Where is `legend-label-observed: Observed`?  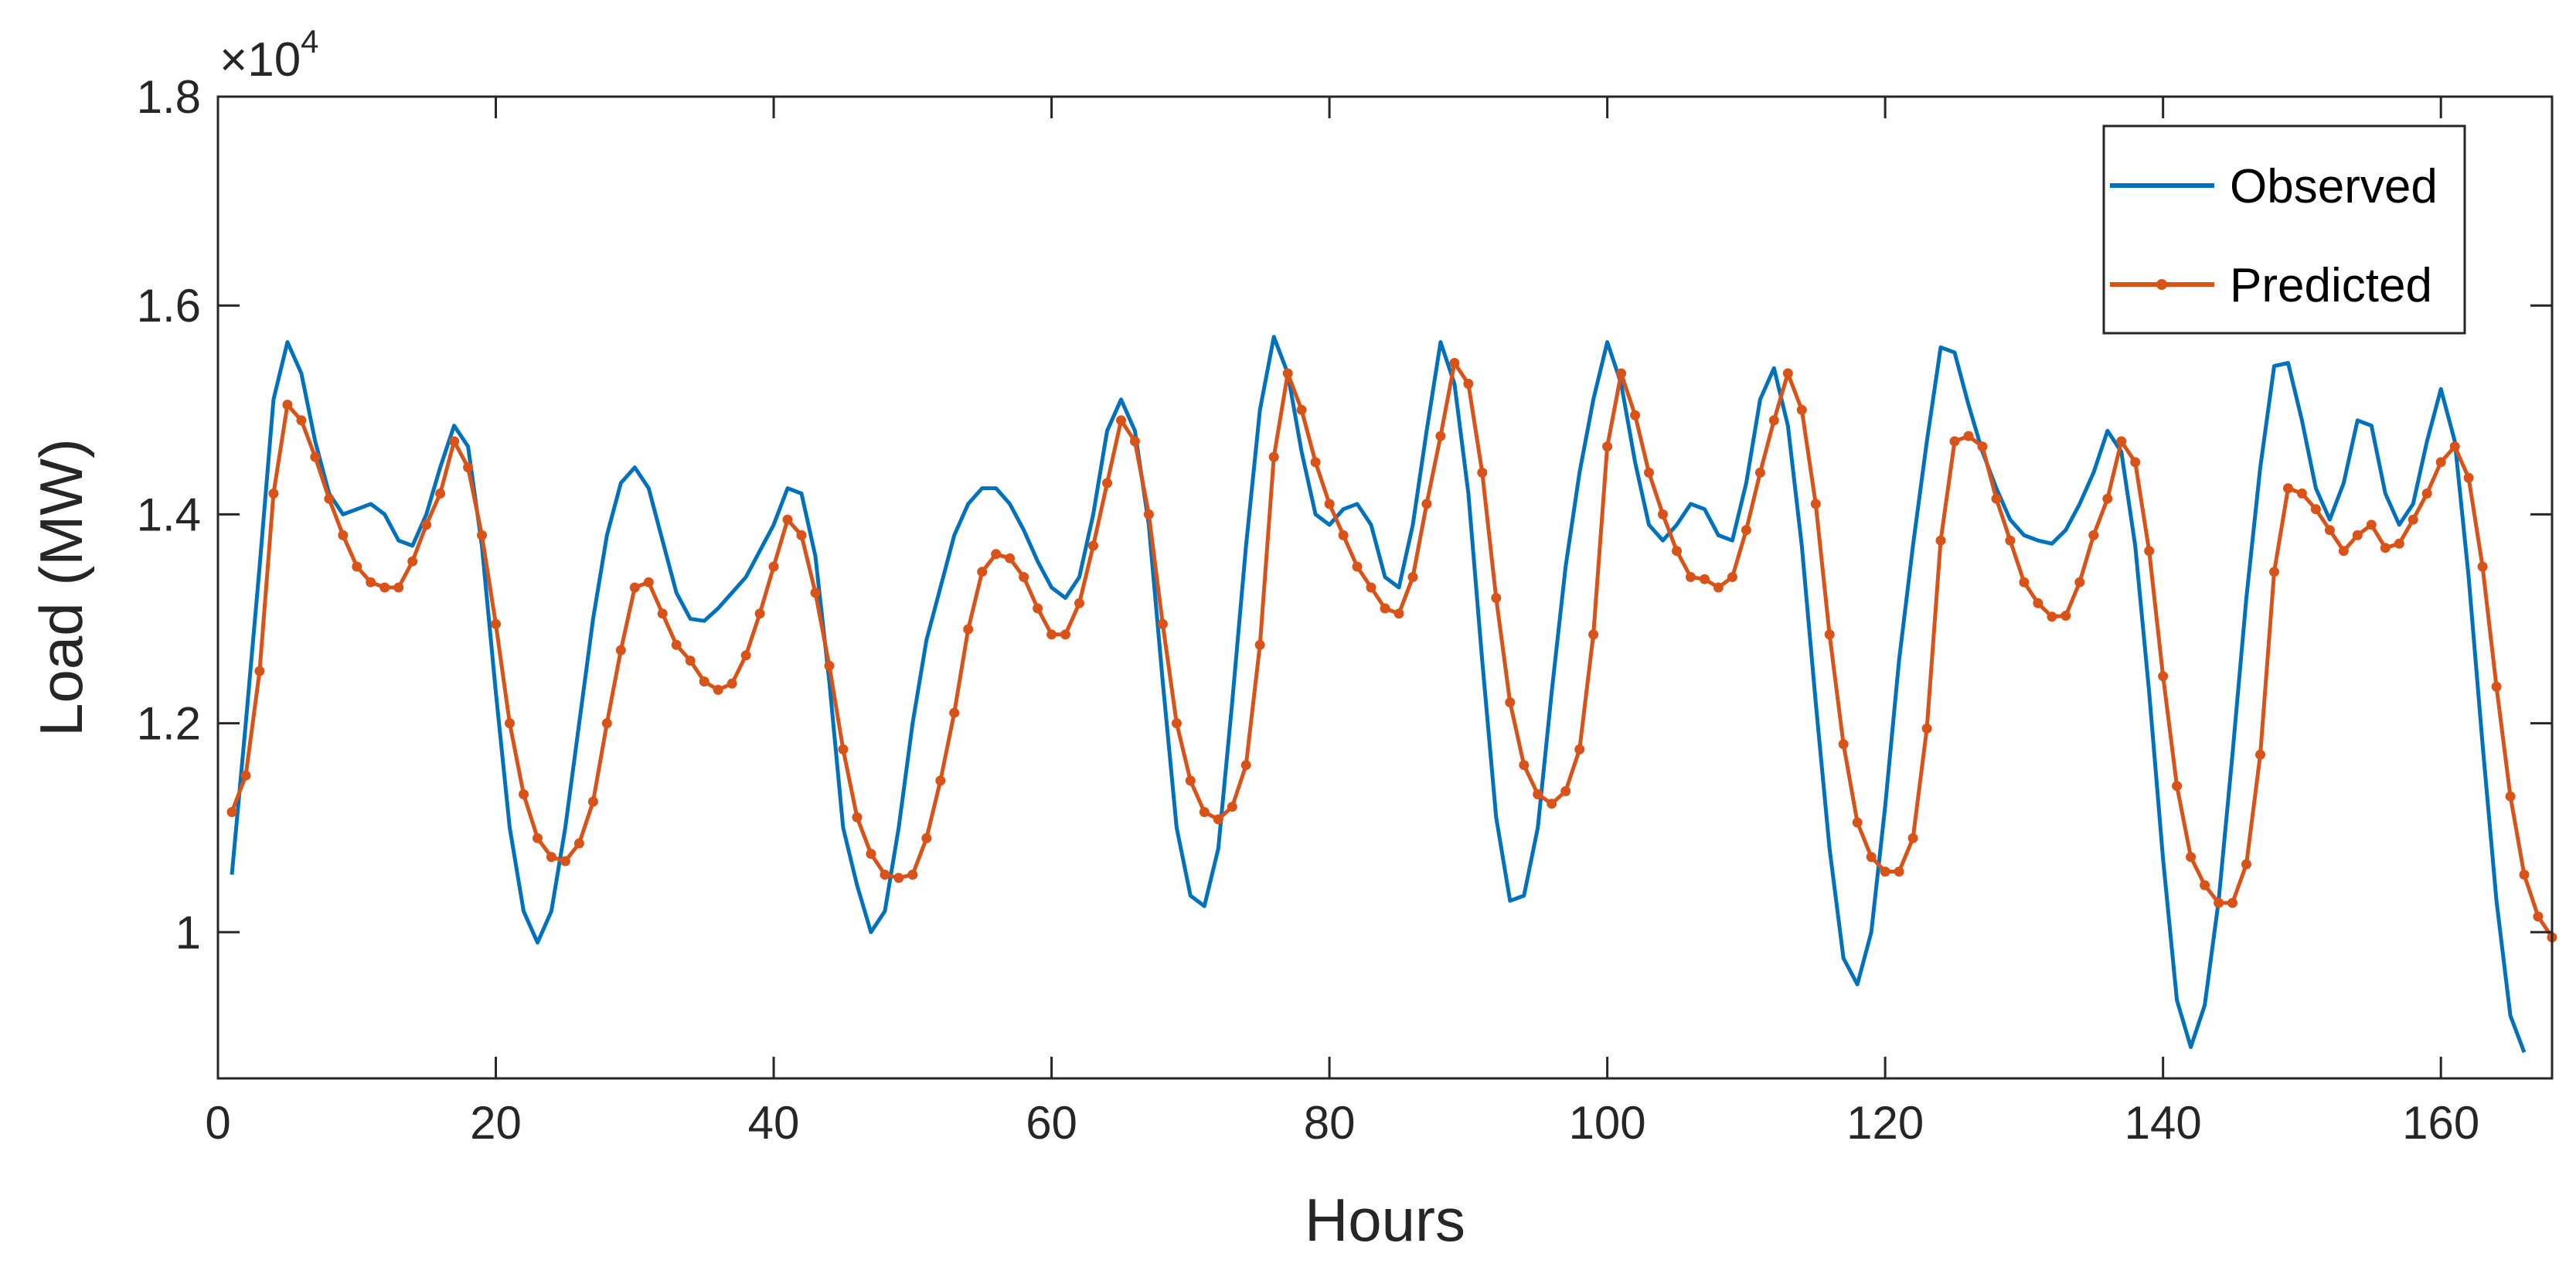 legend-label-observed: Observed is located at coordinates (2334, 186).